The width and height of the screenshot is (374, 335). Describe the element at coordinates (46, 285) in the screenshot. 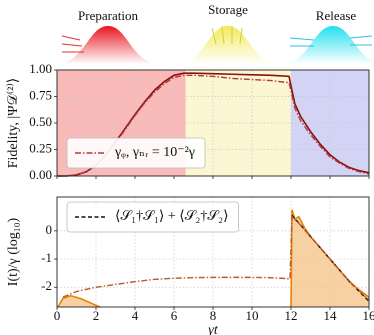

I see `y-tick-label: -2` at that location.